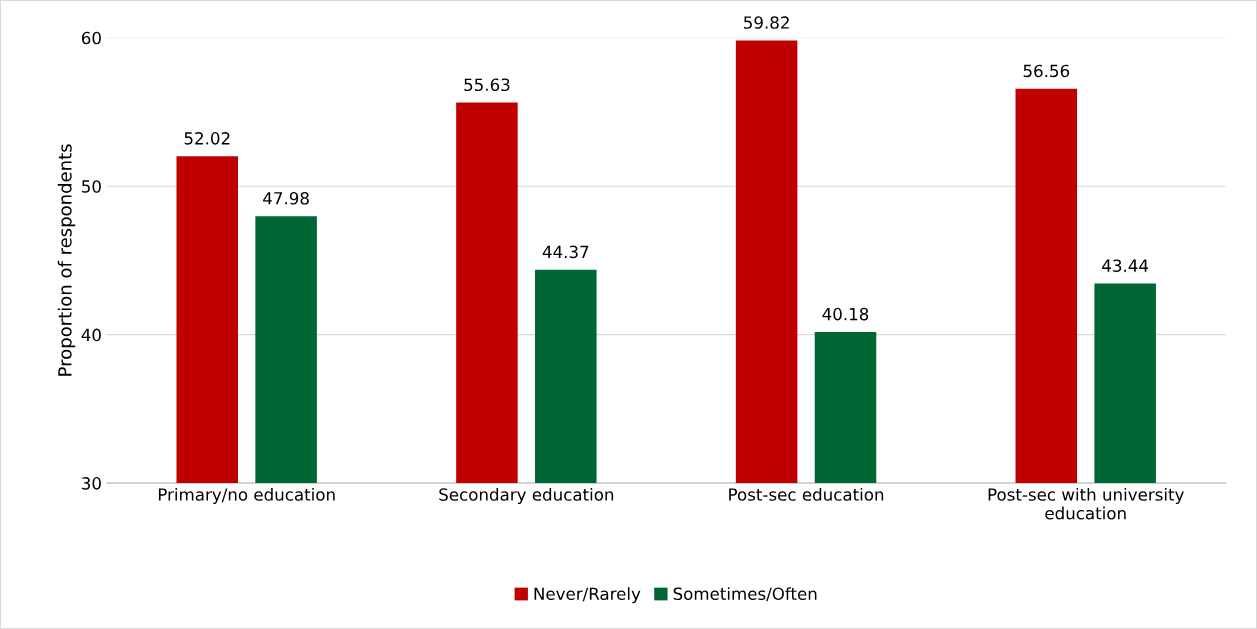 Image resolution: width=1257 pixels, height=629 pixels. I want to click on y-tick-label: 50, so click(91, 186).